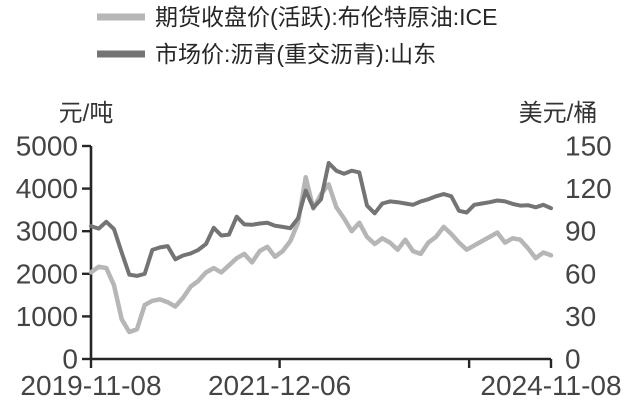 The height and width of the screenshot is (410, 634). Describe the element at coordinates (279, 385) in the screenshot. I see `x-axis-tick-label: 2021-12-06` at that location.